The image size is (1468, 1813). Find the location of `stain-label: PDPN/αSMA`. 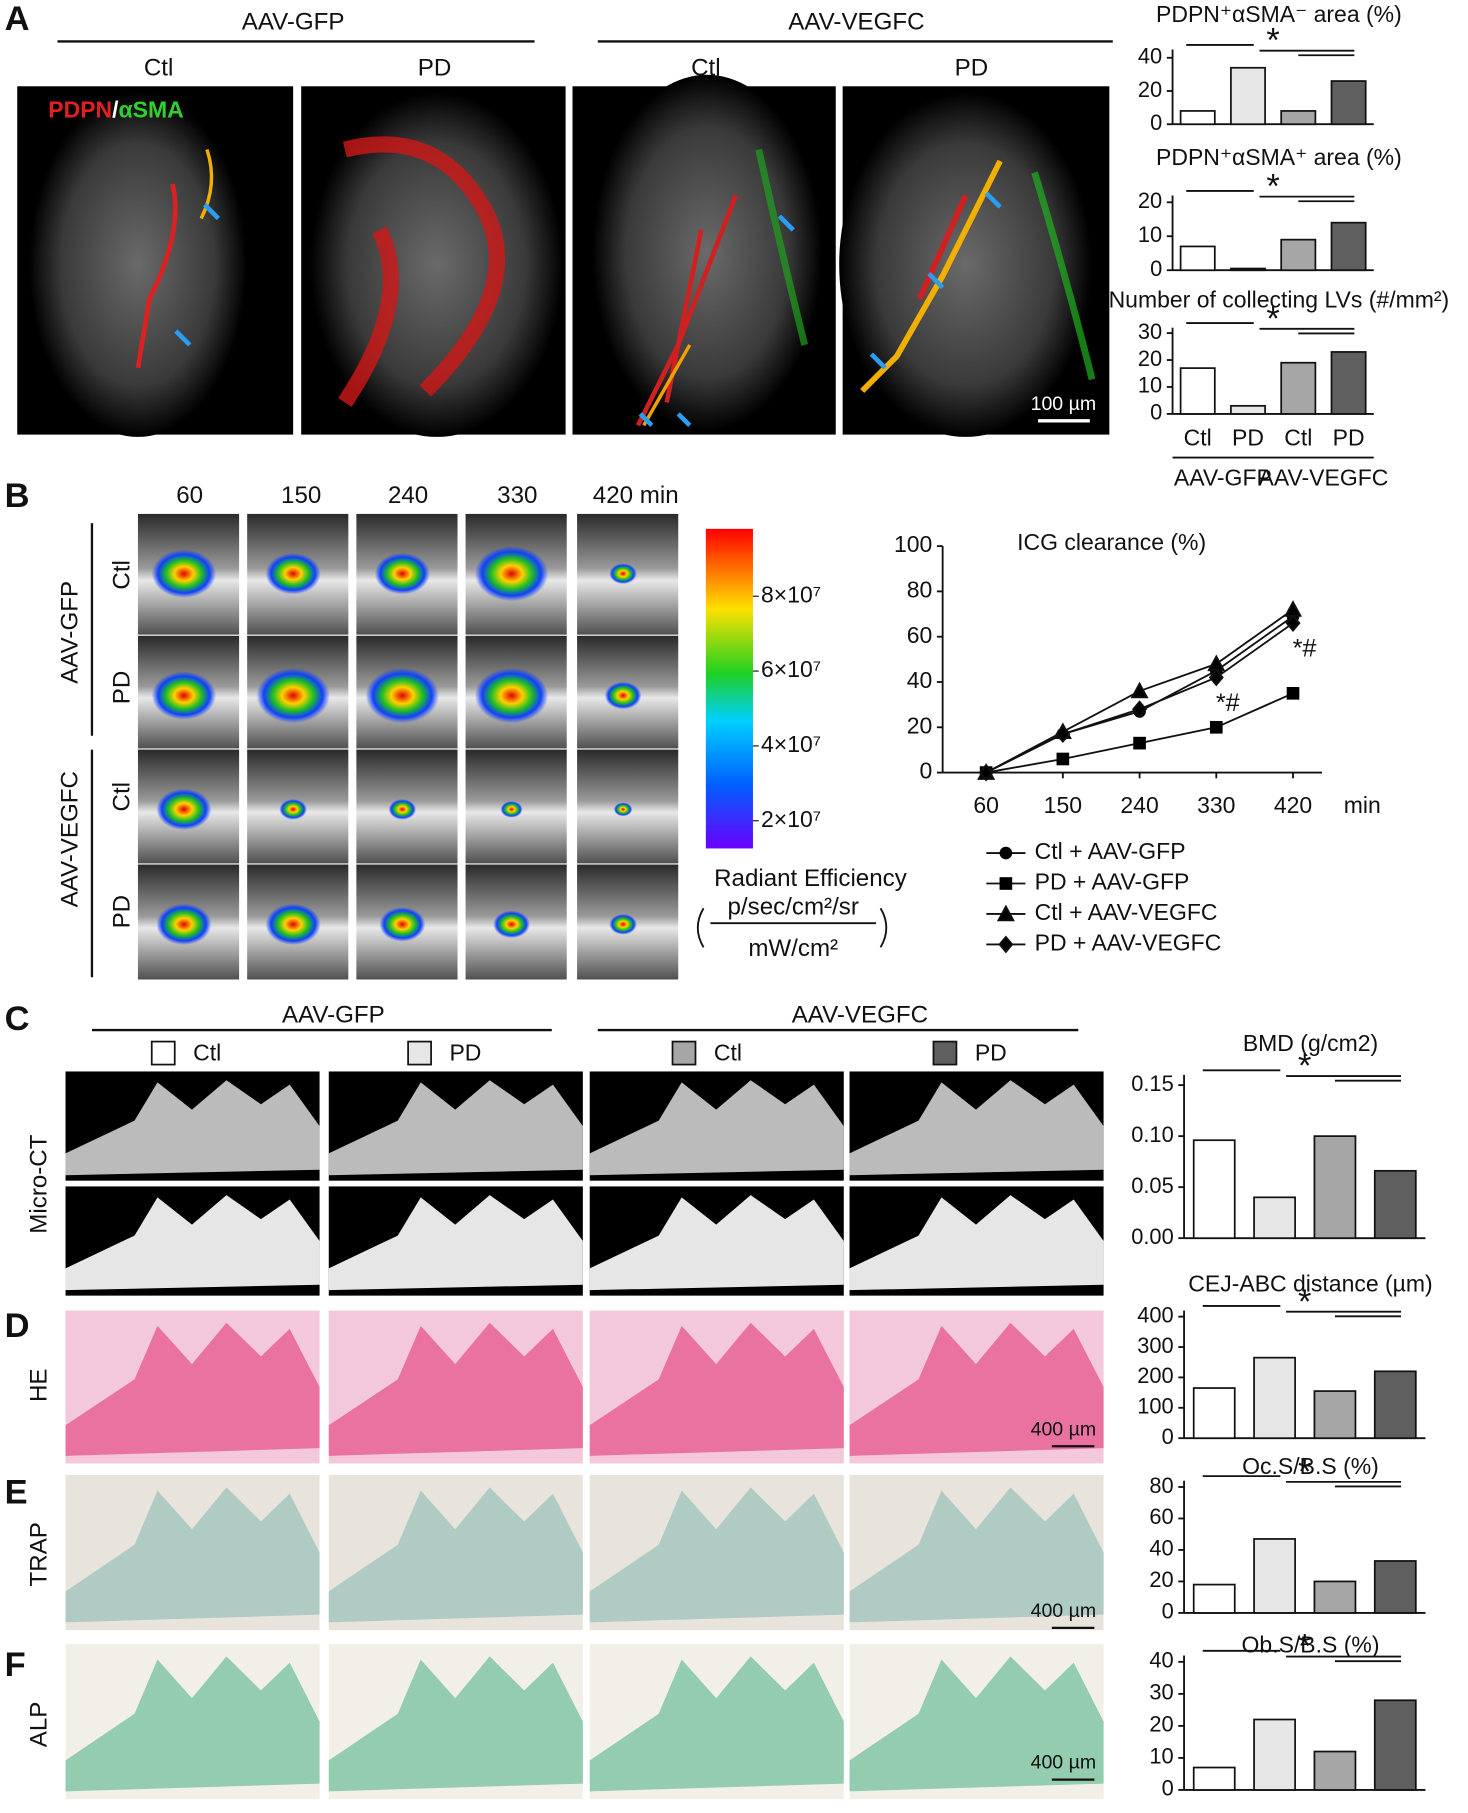

stain-label: PDPN/αSMA is located at coordinates (115, 110).